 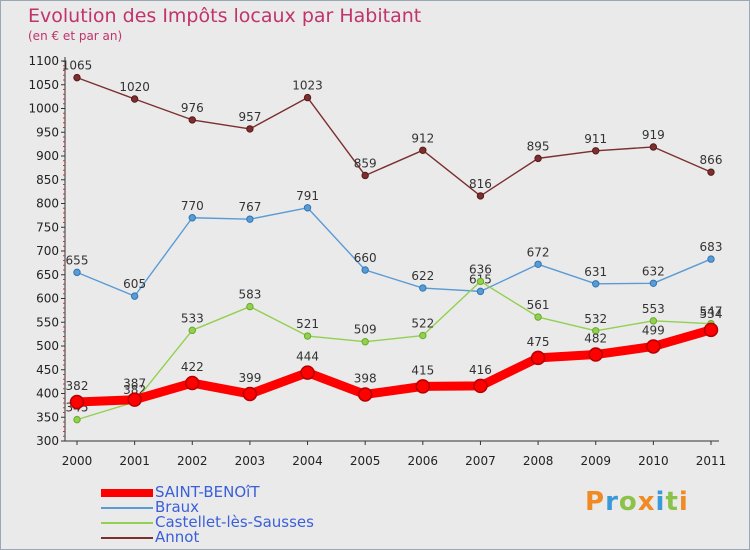 I want to click on data-label: 522, so click(x=422, y=324).